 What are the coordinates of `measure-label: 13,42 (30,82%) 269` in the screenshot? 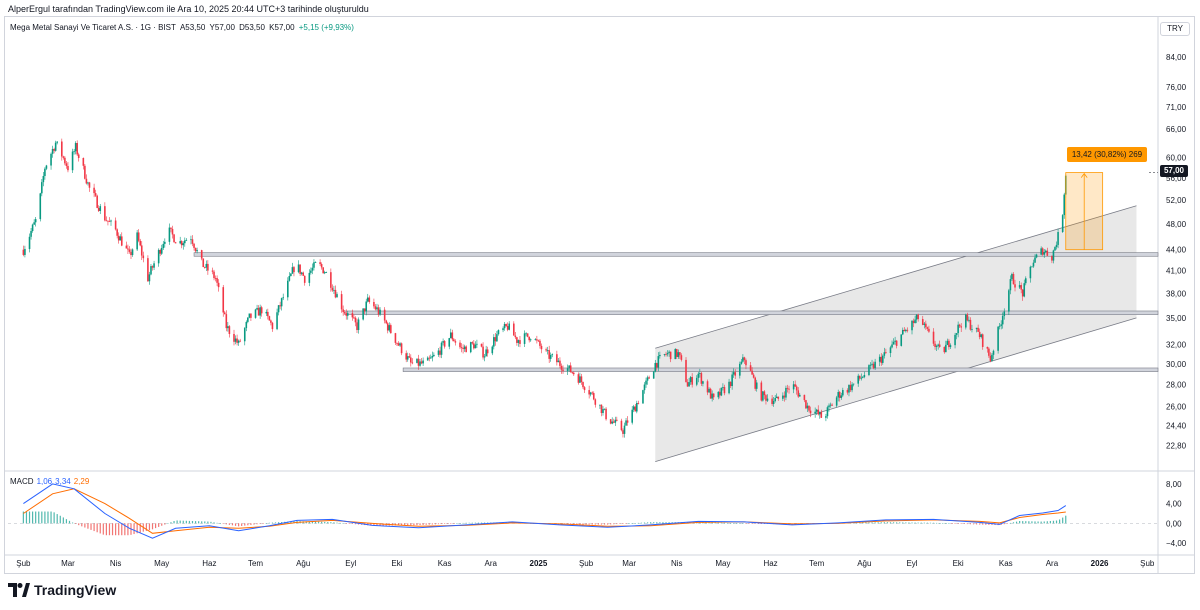 It's located at (1107, 154).